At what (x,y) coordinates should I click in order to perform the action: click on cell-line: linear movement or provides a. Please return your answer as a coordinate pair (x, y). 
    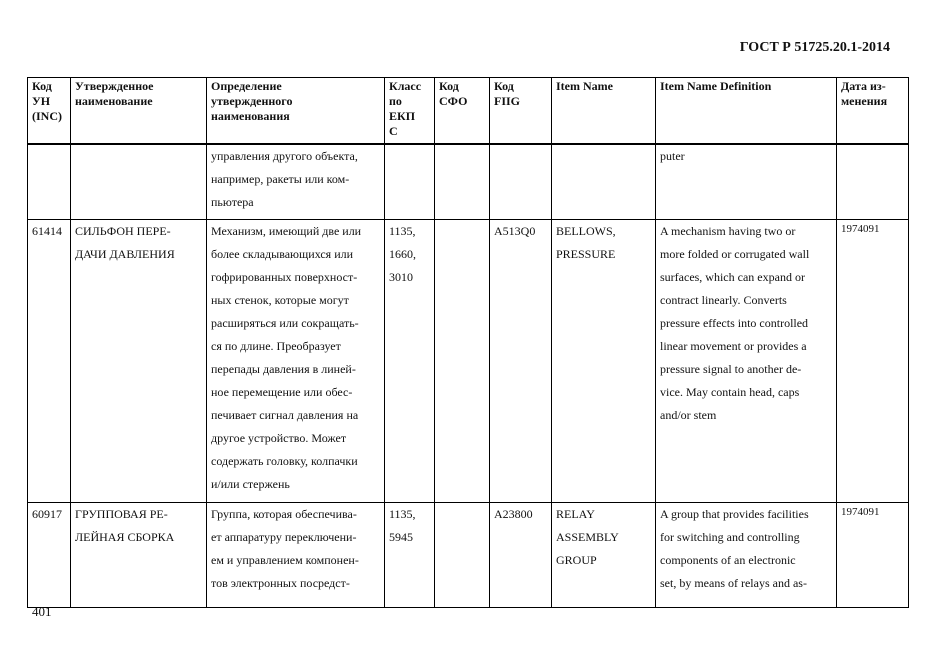
    Looking at the image, I should click on (733, 346).